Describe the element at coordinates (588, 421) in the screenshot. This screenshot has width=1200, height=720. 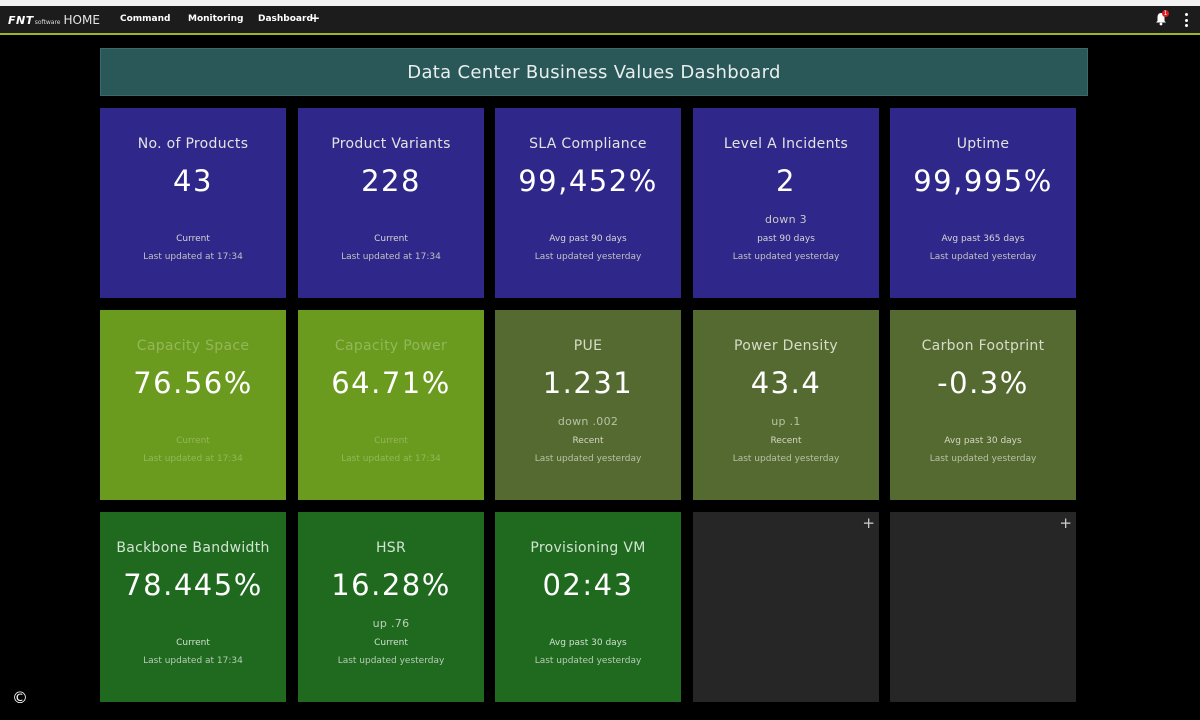
I see `tile-trend: down .002` at that location.